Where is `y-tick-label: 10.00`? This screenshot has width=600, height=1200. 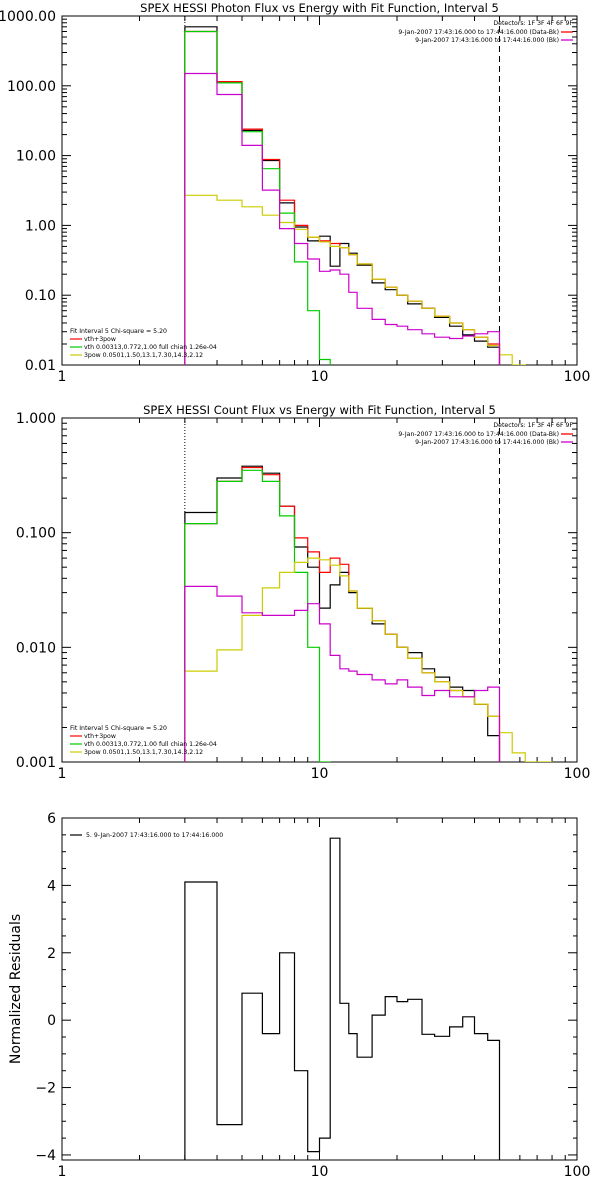
y-tick-label: 10.00 is located at coordinates (36, 157).